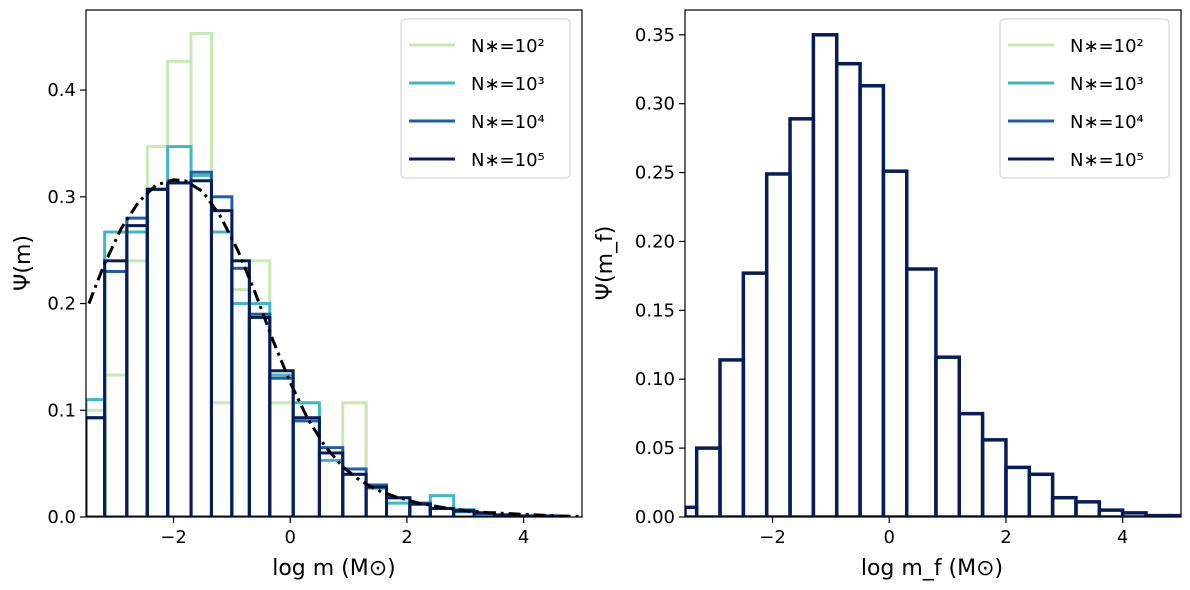 The image size is (1190, 590). I want to click on right-x-axis-label: log m_f (M⊙), so click(932, 568).